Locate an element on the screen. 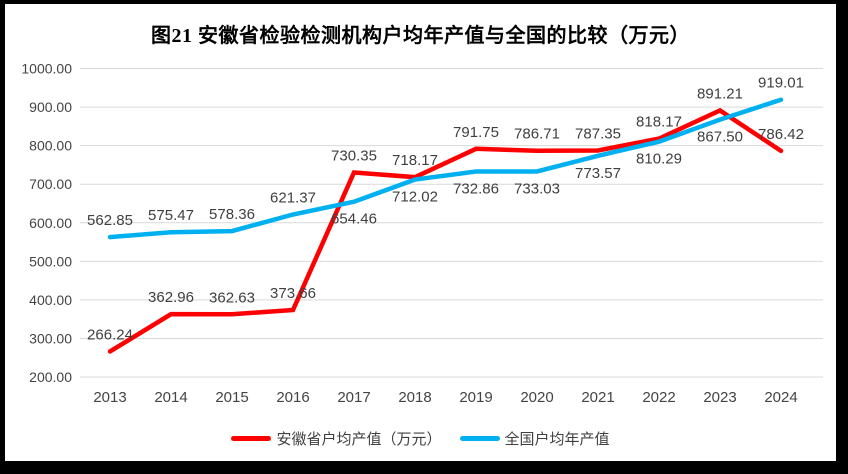 Image resolution: width=848 pixels, height=474 pixels. x-tick-label: 2013 is located at coordinates (109, 397).